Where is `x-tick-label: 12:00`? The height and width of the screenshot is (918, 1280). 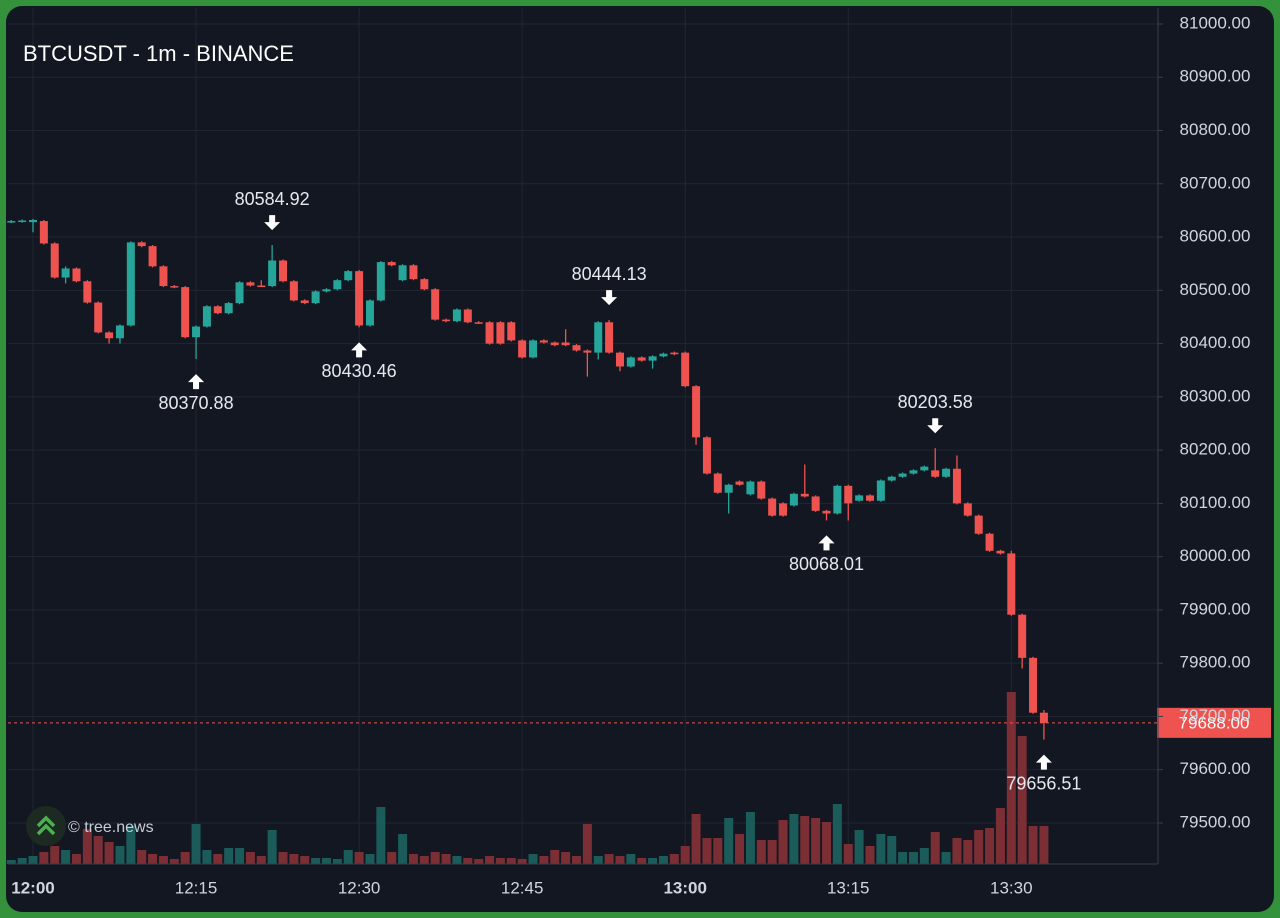 x-tick-label: 12:00 is located at coordinates (32, 887).